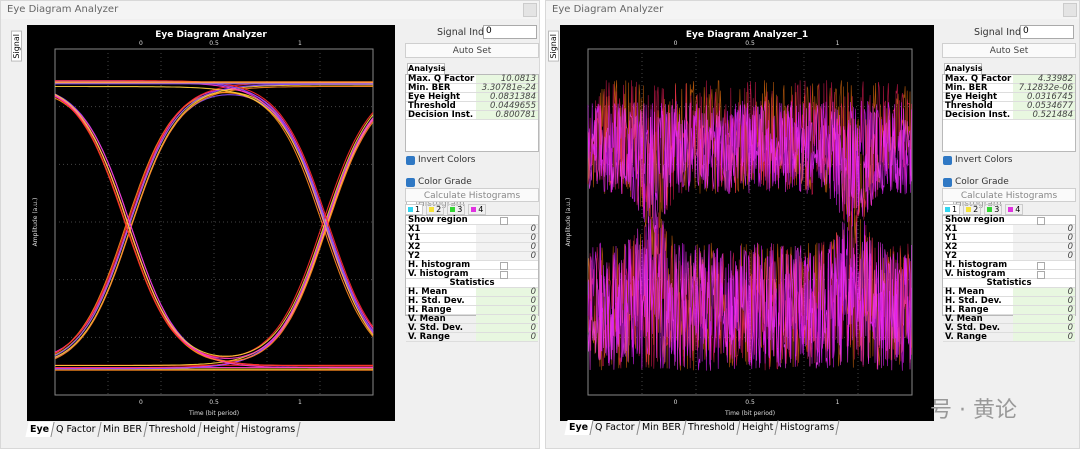 Image resolution: width=1080 pixels, height=449 pixels. What do you see at coordinates (1044, 106) in the screenshot?
I see `analysis-value: 0.0534677` at bounding box center [1044, 106].